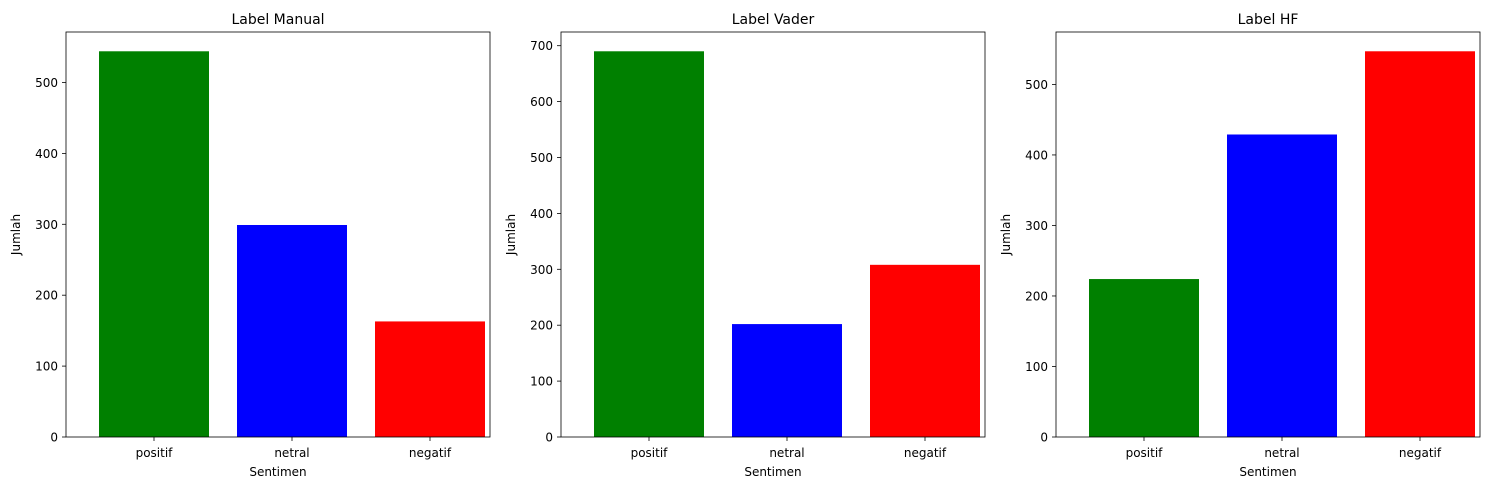 This screenshot has height=490, width=1489. Describe the element at coordinates (277, 20) in the screenshot. I see `chart-title: Label Manual` at that location.